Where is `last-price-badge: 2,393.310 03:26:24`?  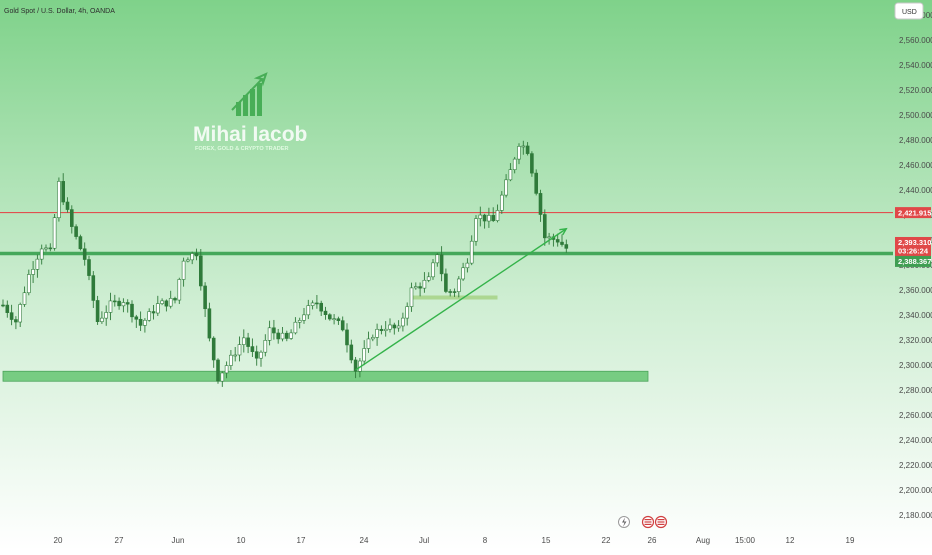
last-price-badge: 2,393.310 03:26:24 is located at coordinates (913, 246).